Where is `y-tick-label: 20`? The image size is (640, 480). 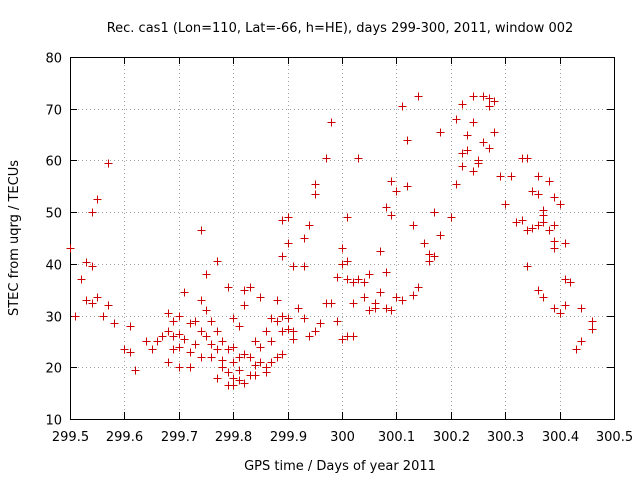 y-tick-label: 20 is located at coordinates (53, 369).